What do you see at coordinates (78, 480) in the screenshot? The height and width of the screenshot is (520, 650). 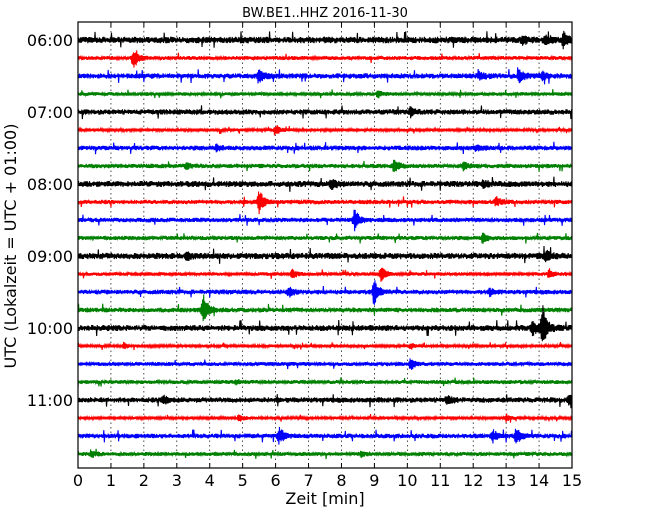 I see `x-tick-label: 0` at bounding box center [78, 480].